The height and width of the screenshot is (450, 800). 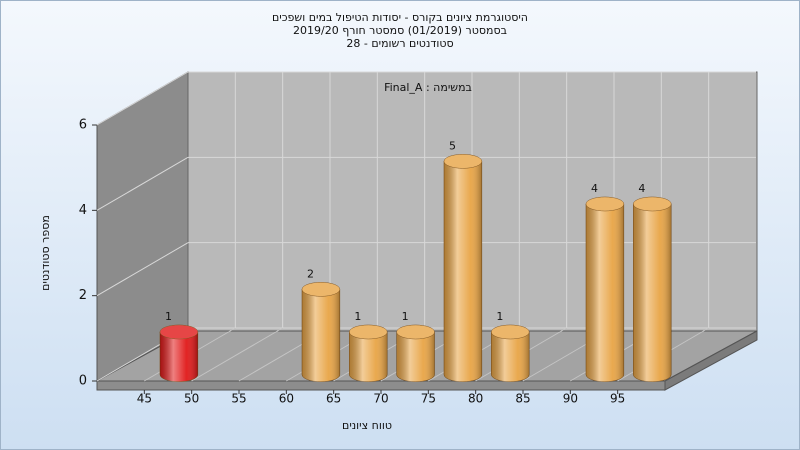 I want to click on floor-front, so click(x=381, y=385).